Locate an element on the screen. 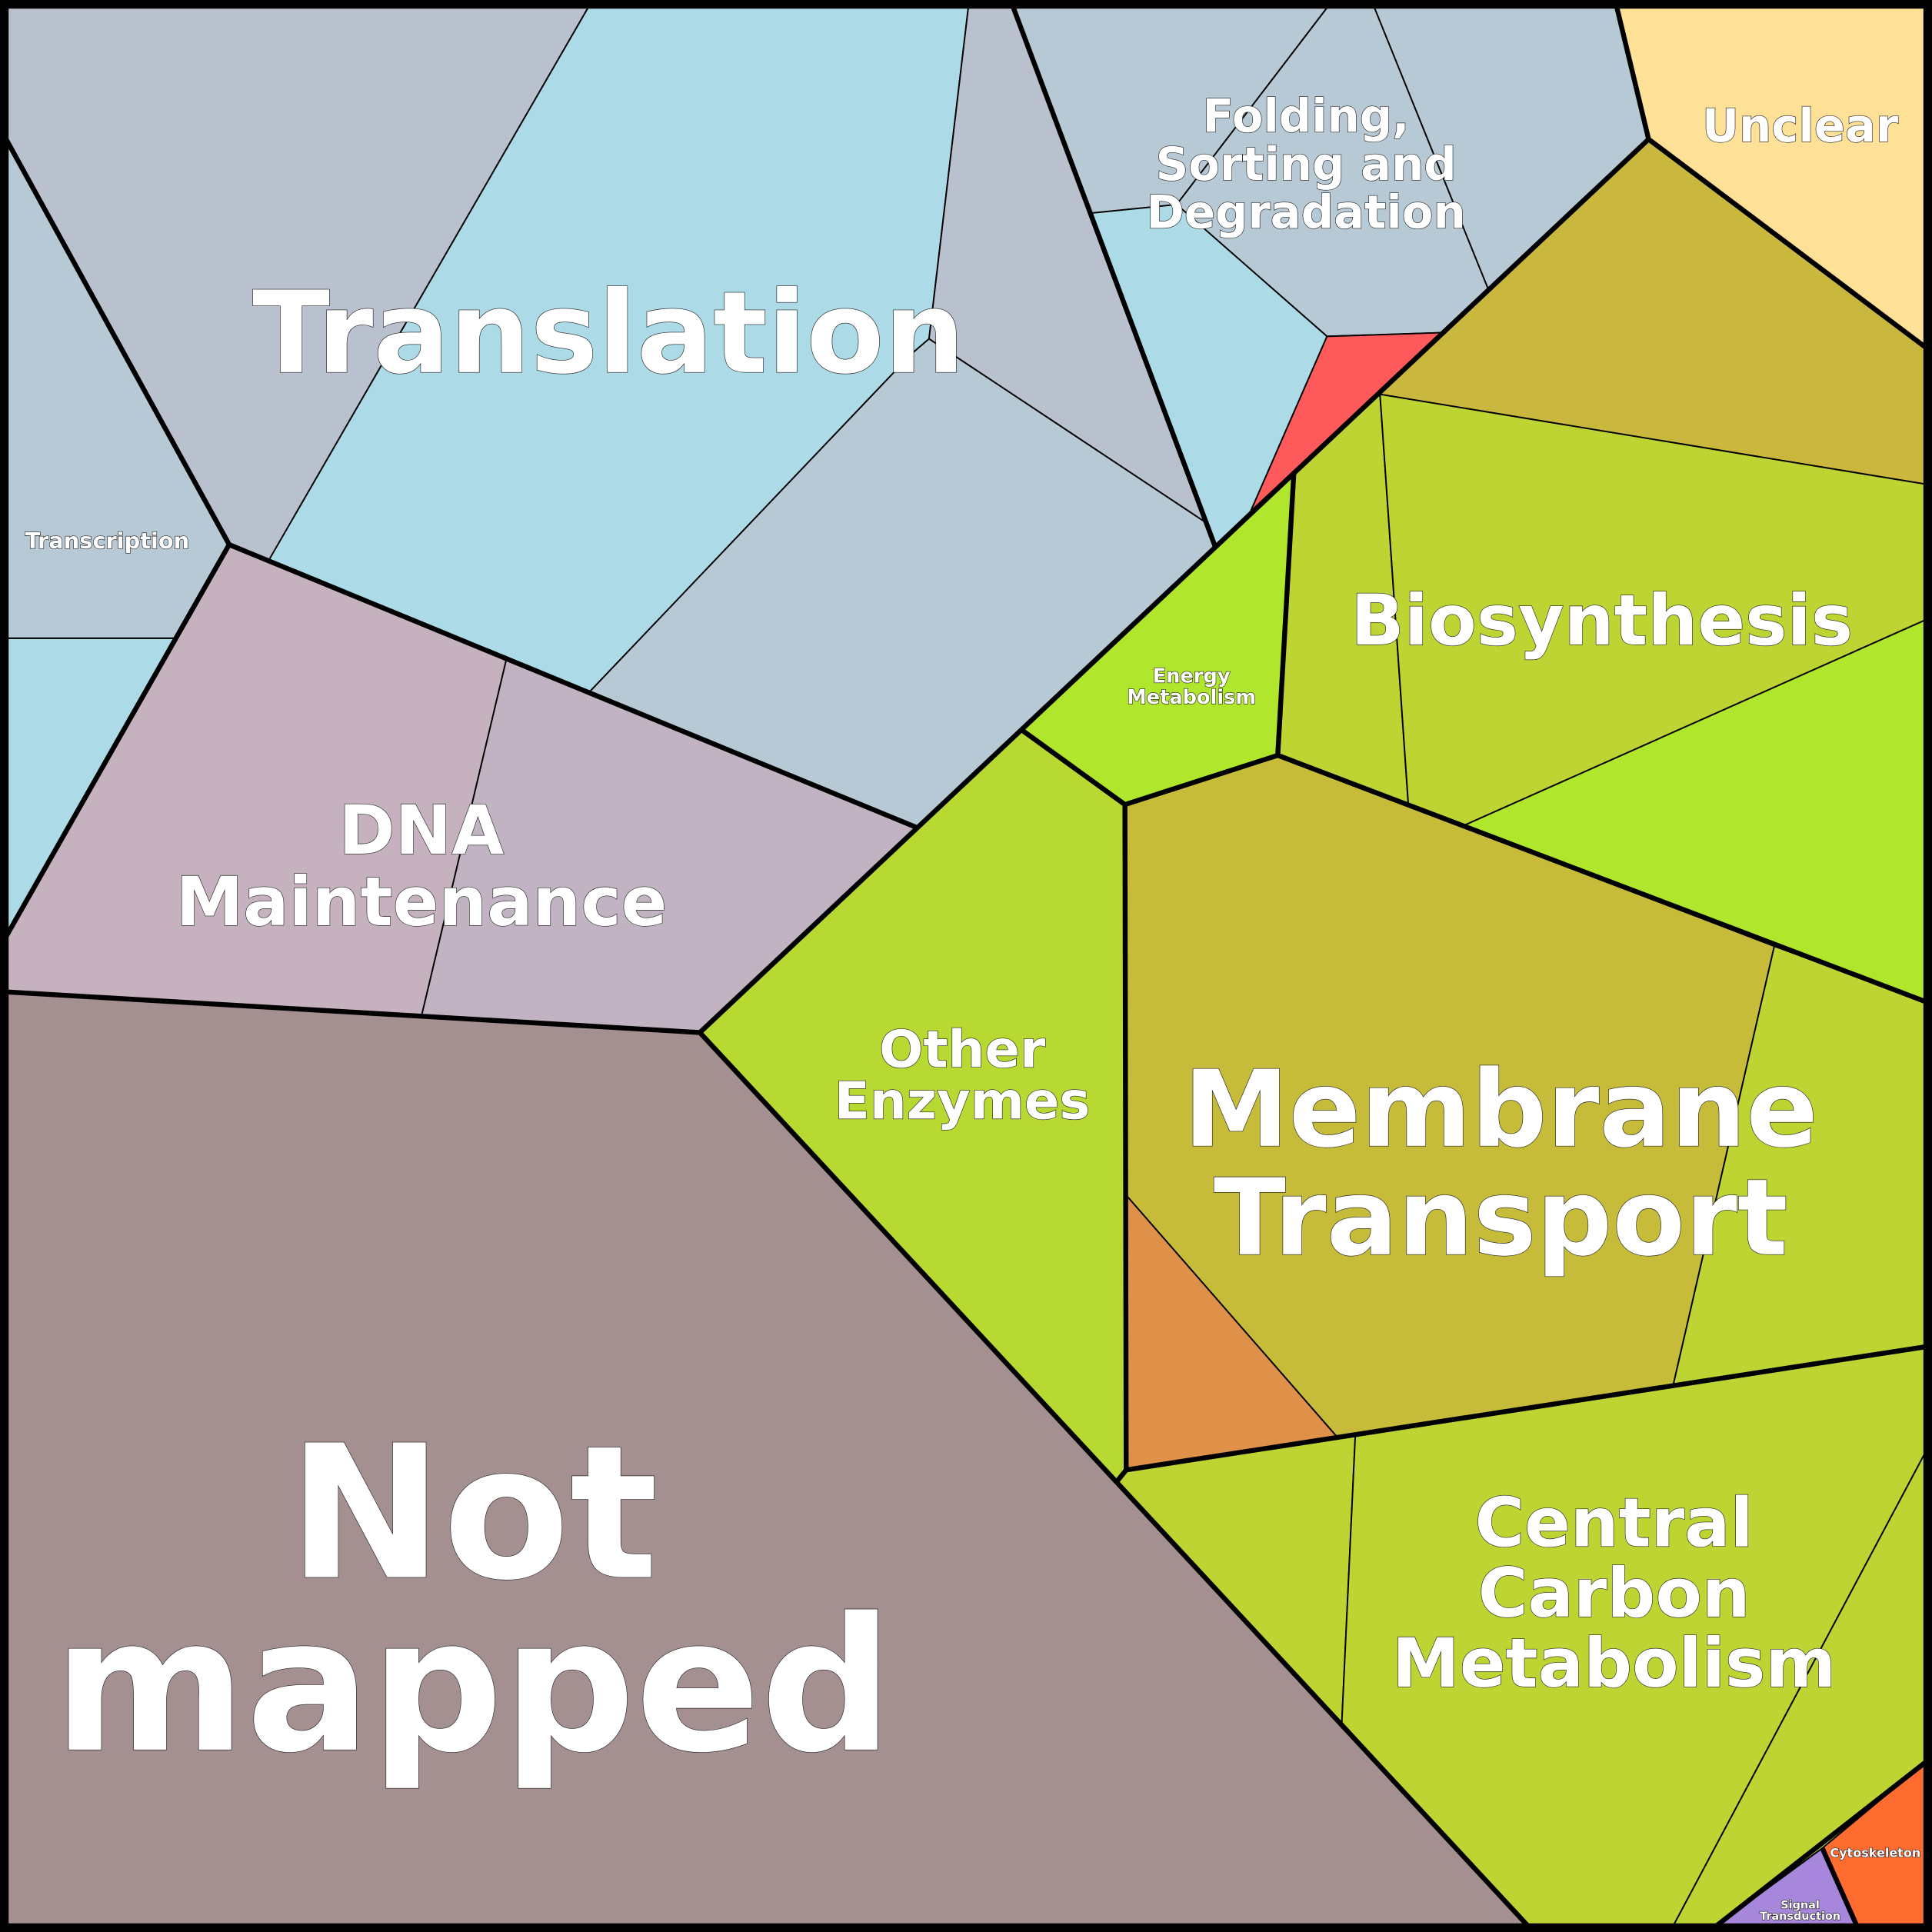 This screenshot has width=1932, height=1932. label-other-enzymes: Other Enzymes is located at coordinates (962, 1075).